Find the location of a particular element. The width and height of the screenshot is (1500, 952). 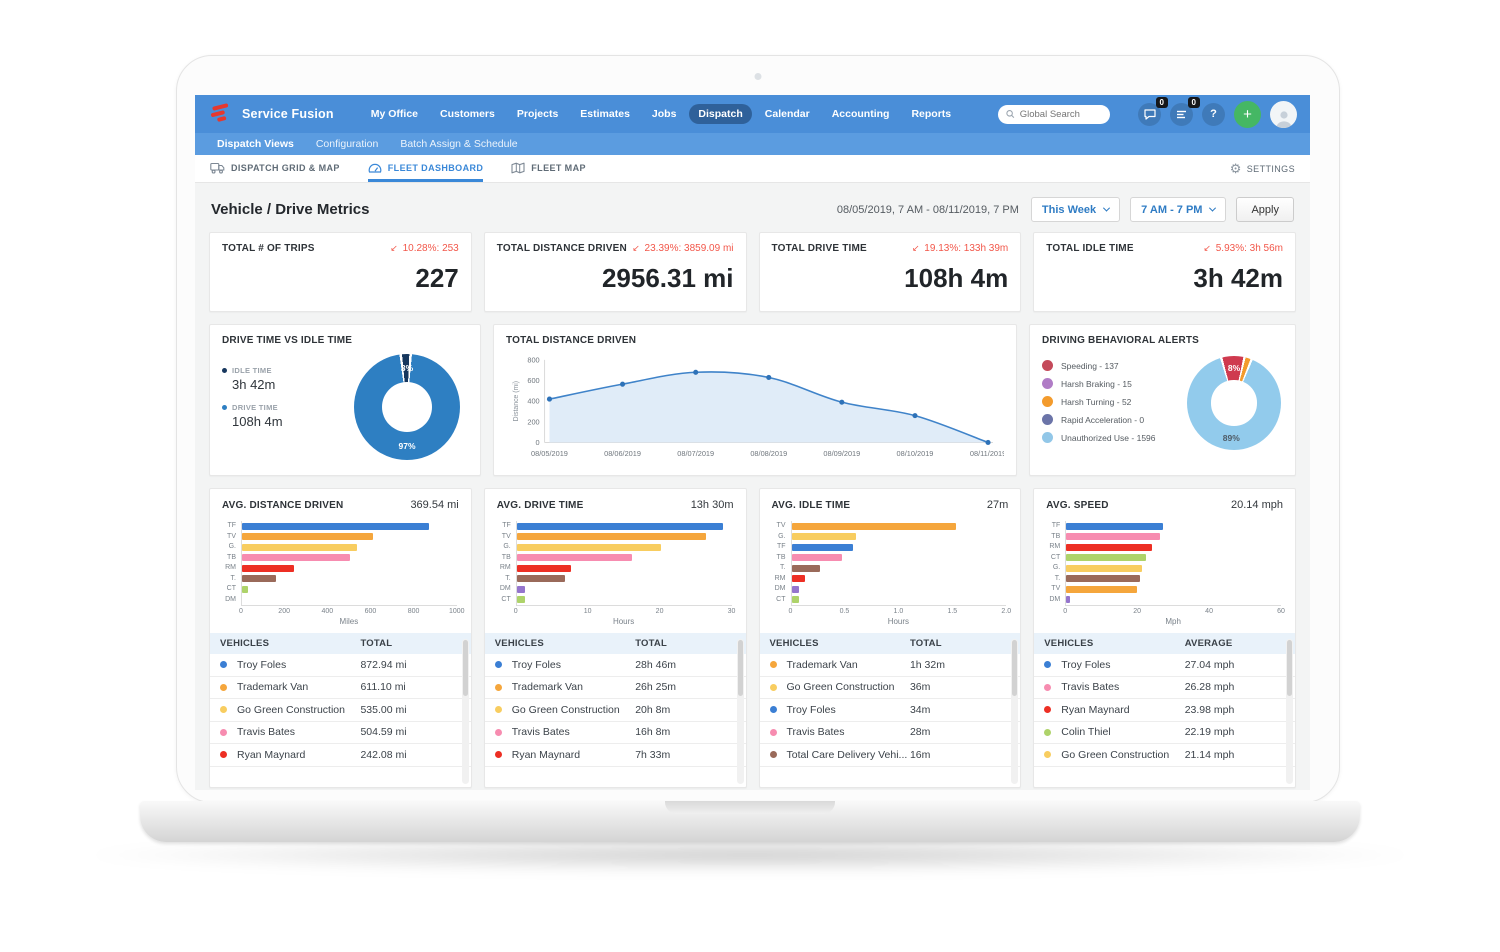

nav-item-dispatch: Dispatch is located at coordinates (720, 114).